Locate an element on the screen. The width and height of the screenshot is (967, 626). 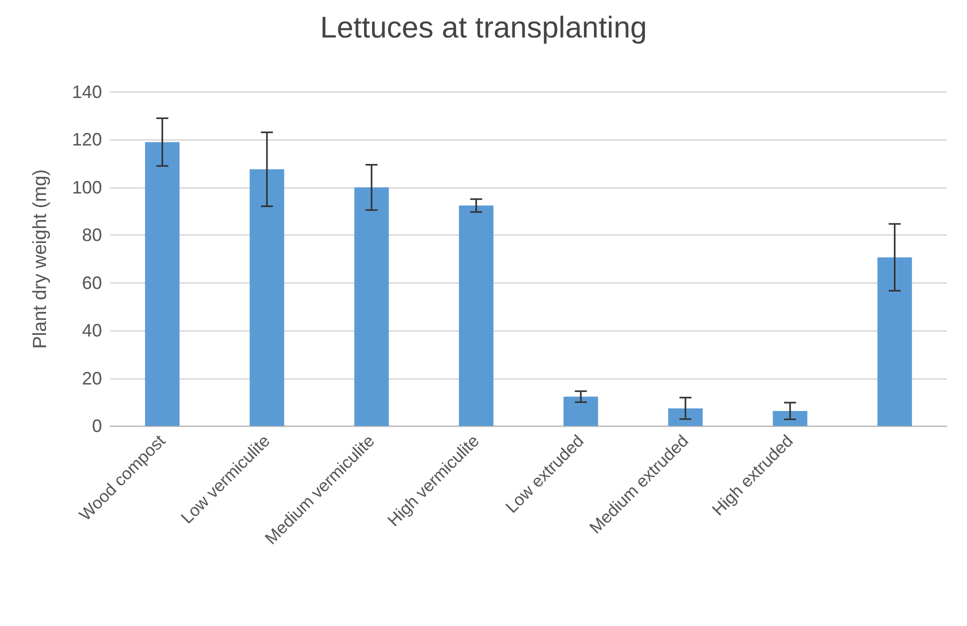
y-tick-label: 20 is located at coordinates (92, 378).